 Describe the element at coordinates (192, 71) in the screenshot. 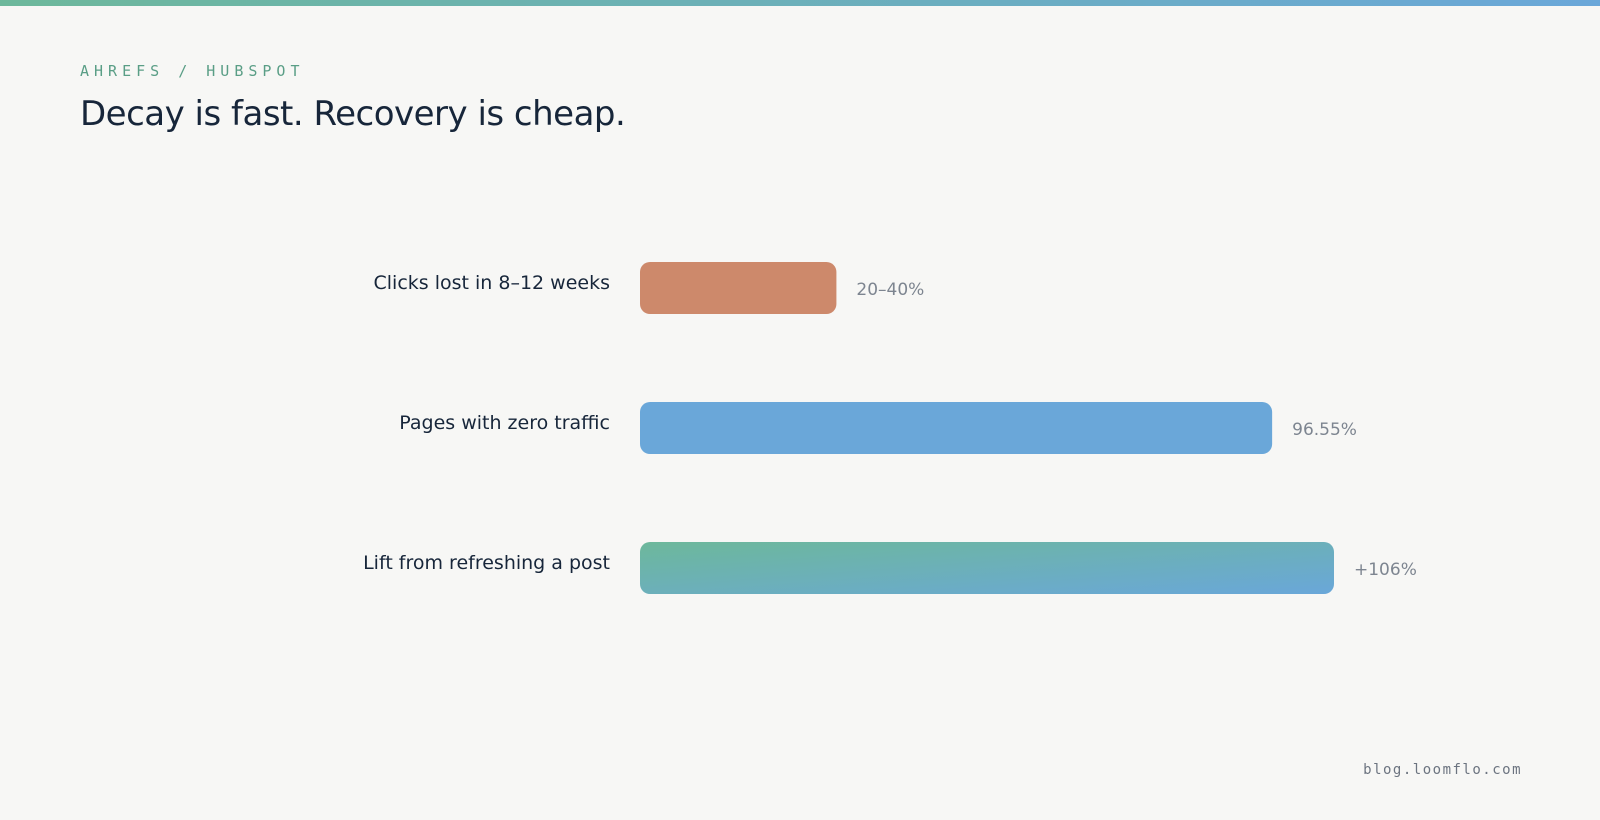

I see `source-eyebrow: AHREFS / HUBSPOT` at that location.